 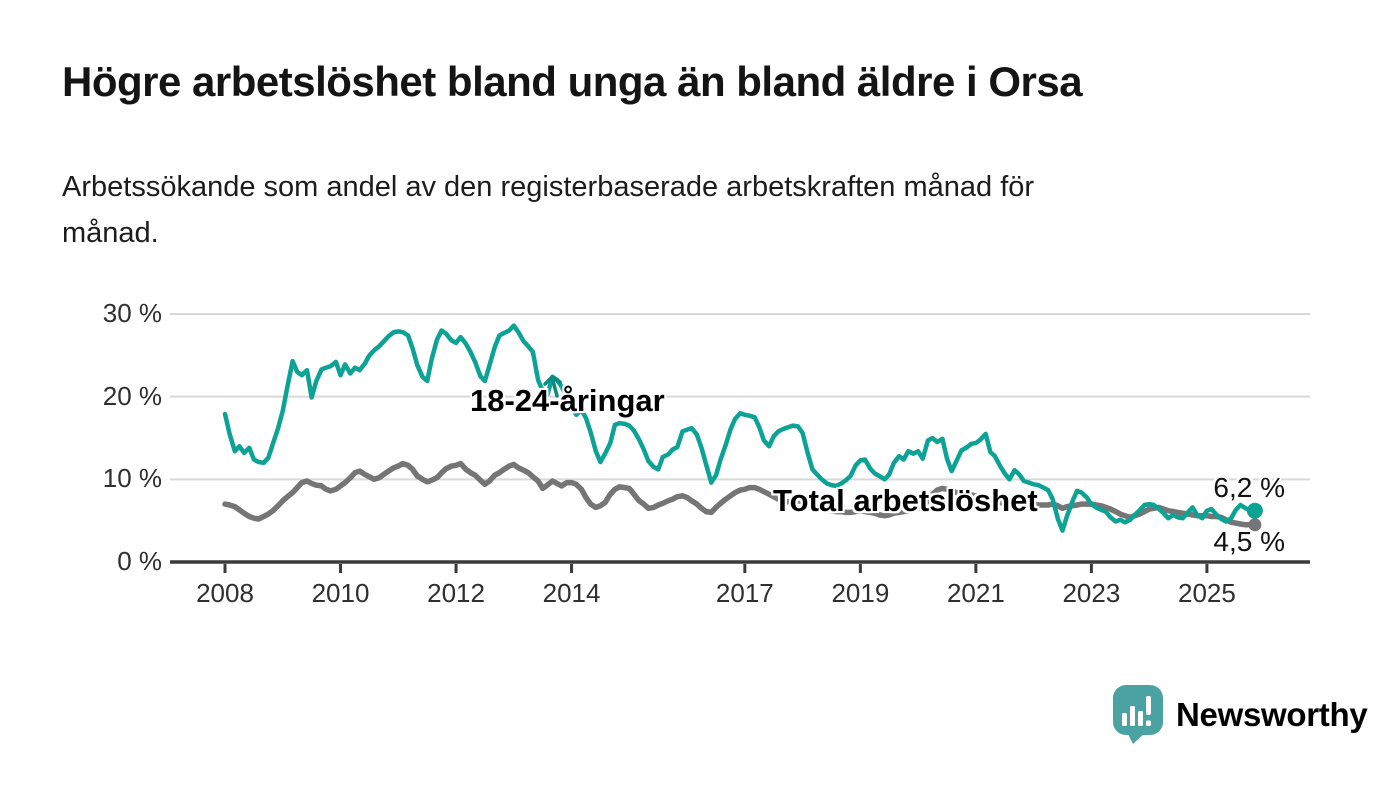 I want to click on end-value-label-total: 4,5 %, so click(x=1249, y=541).